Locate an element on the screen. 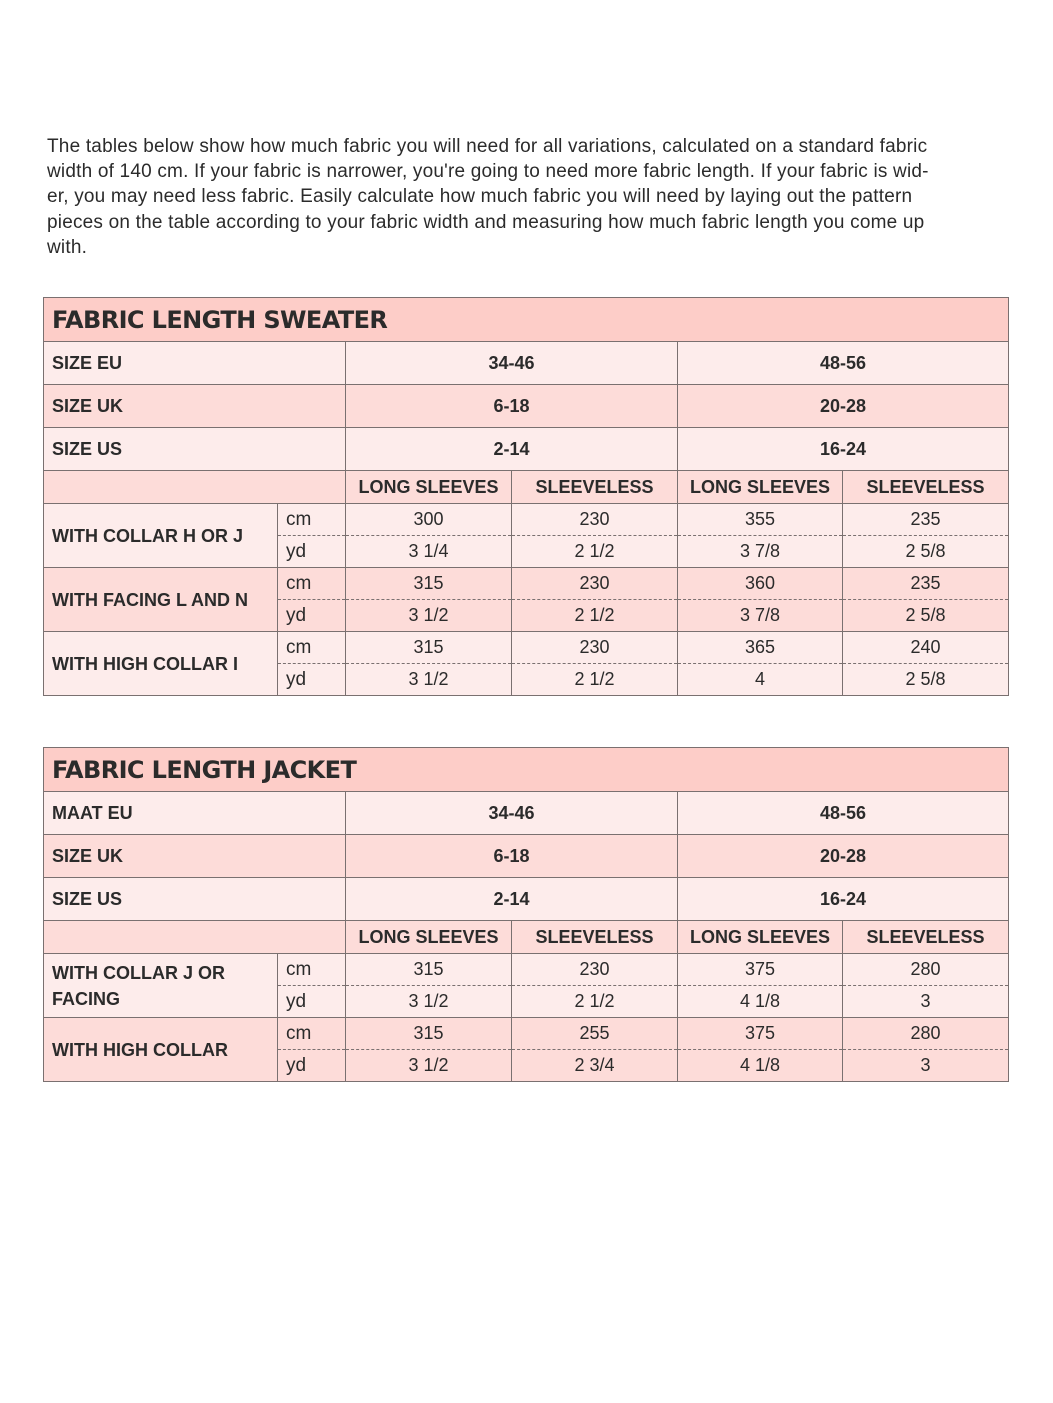 The height and width of the screenshot is (1403, 1053). table-title: FABRIC LENGTH JACKET is located at coordinates (526, 769).